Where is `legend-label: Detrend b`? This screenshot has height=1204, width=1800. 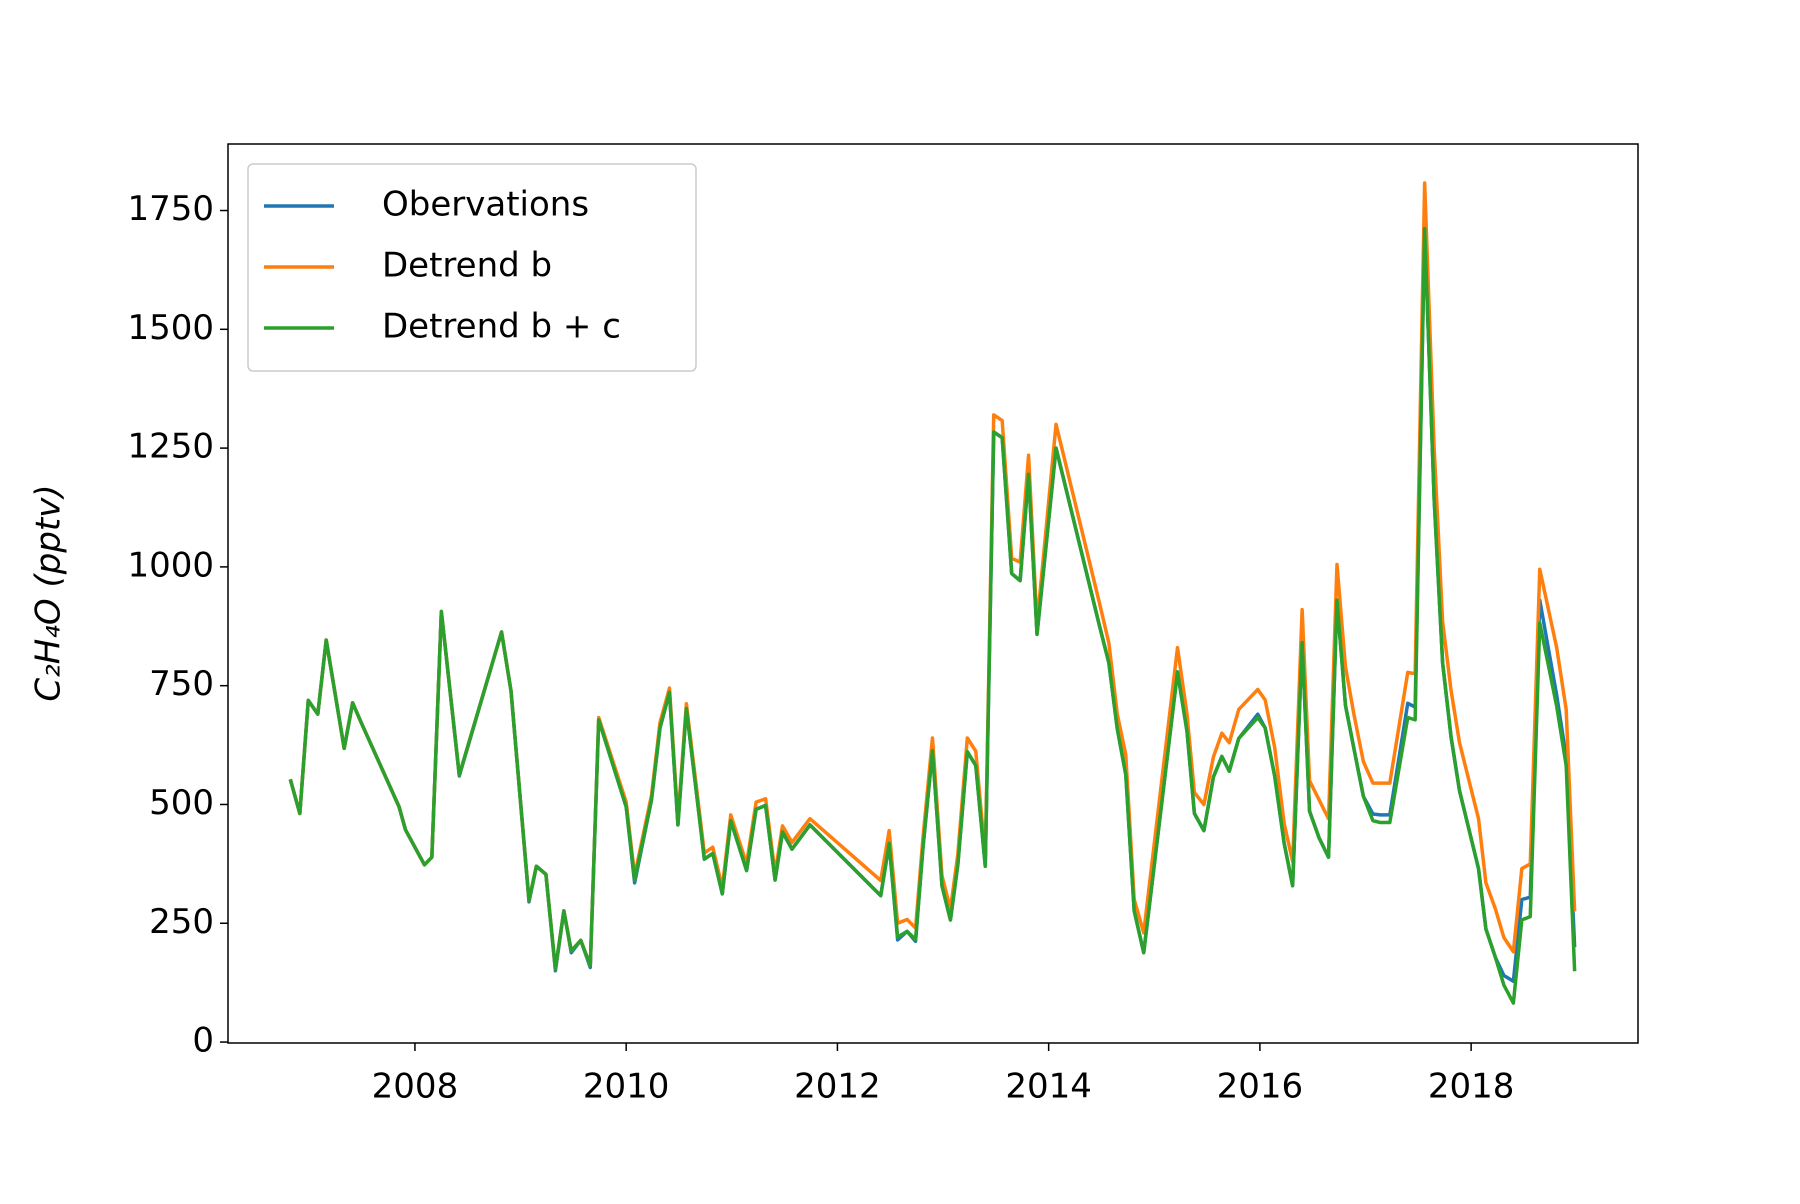
legend-label: Detrend b is located at coordinates (467, 266).